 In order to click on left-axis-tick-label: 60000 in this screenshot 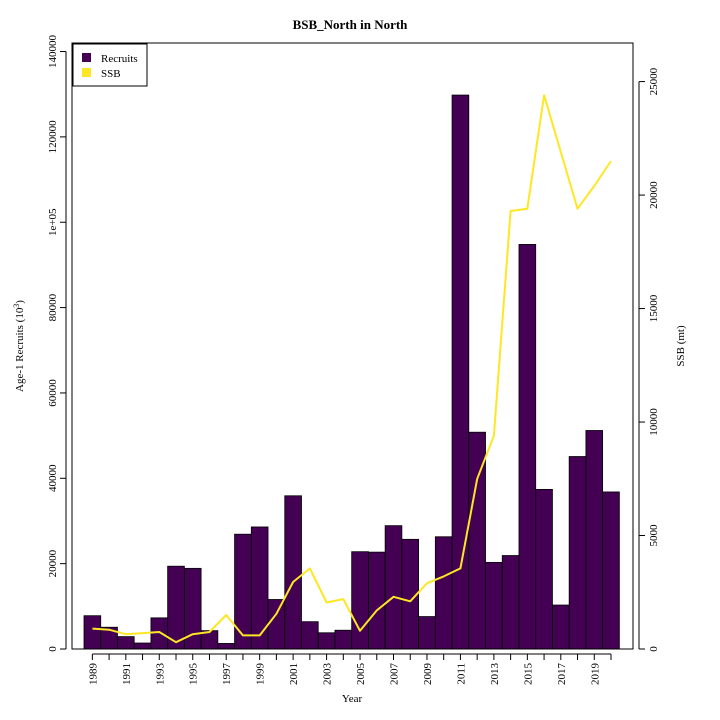, I will do `click(53, 393)`.